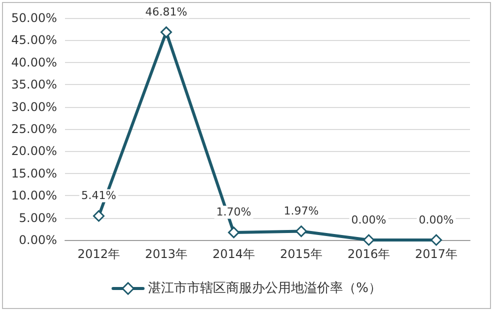 This screenshot has height=311, width=493. Describe the element at coordinates (34, 40) in the screenshot. I see `y-tick-label: 45.00%` at that location.